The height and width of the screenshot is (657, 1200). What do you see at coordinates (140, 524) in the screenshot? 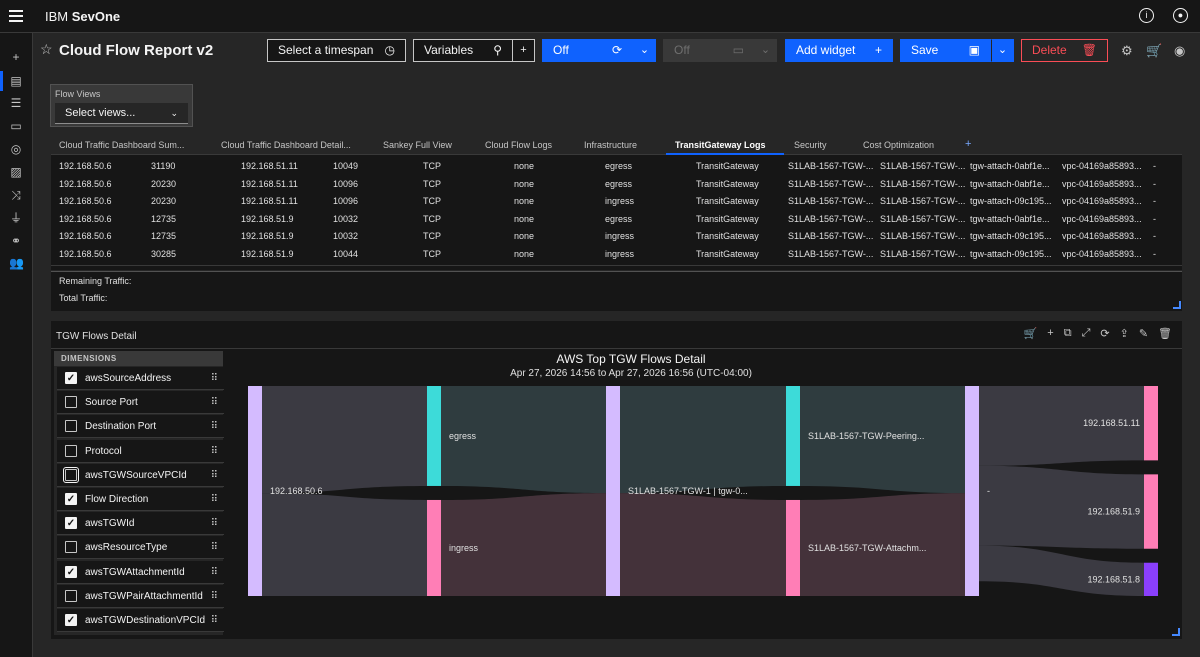
I see `dimension-item: ✓ awsTGWId ⠿` at bounding box center [140, 524].